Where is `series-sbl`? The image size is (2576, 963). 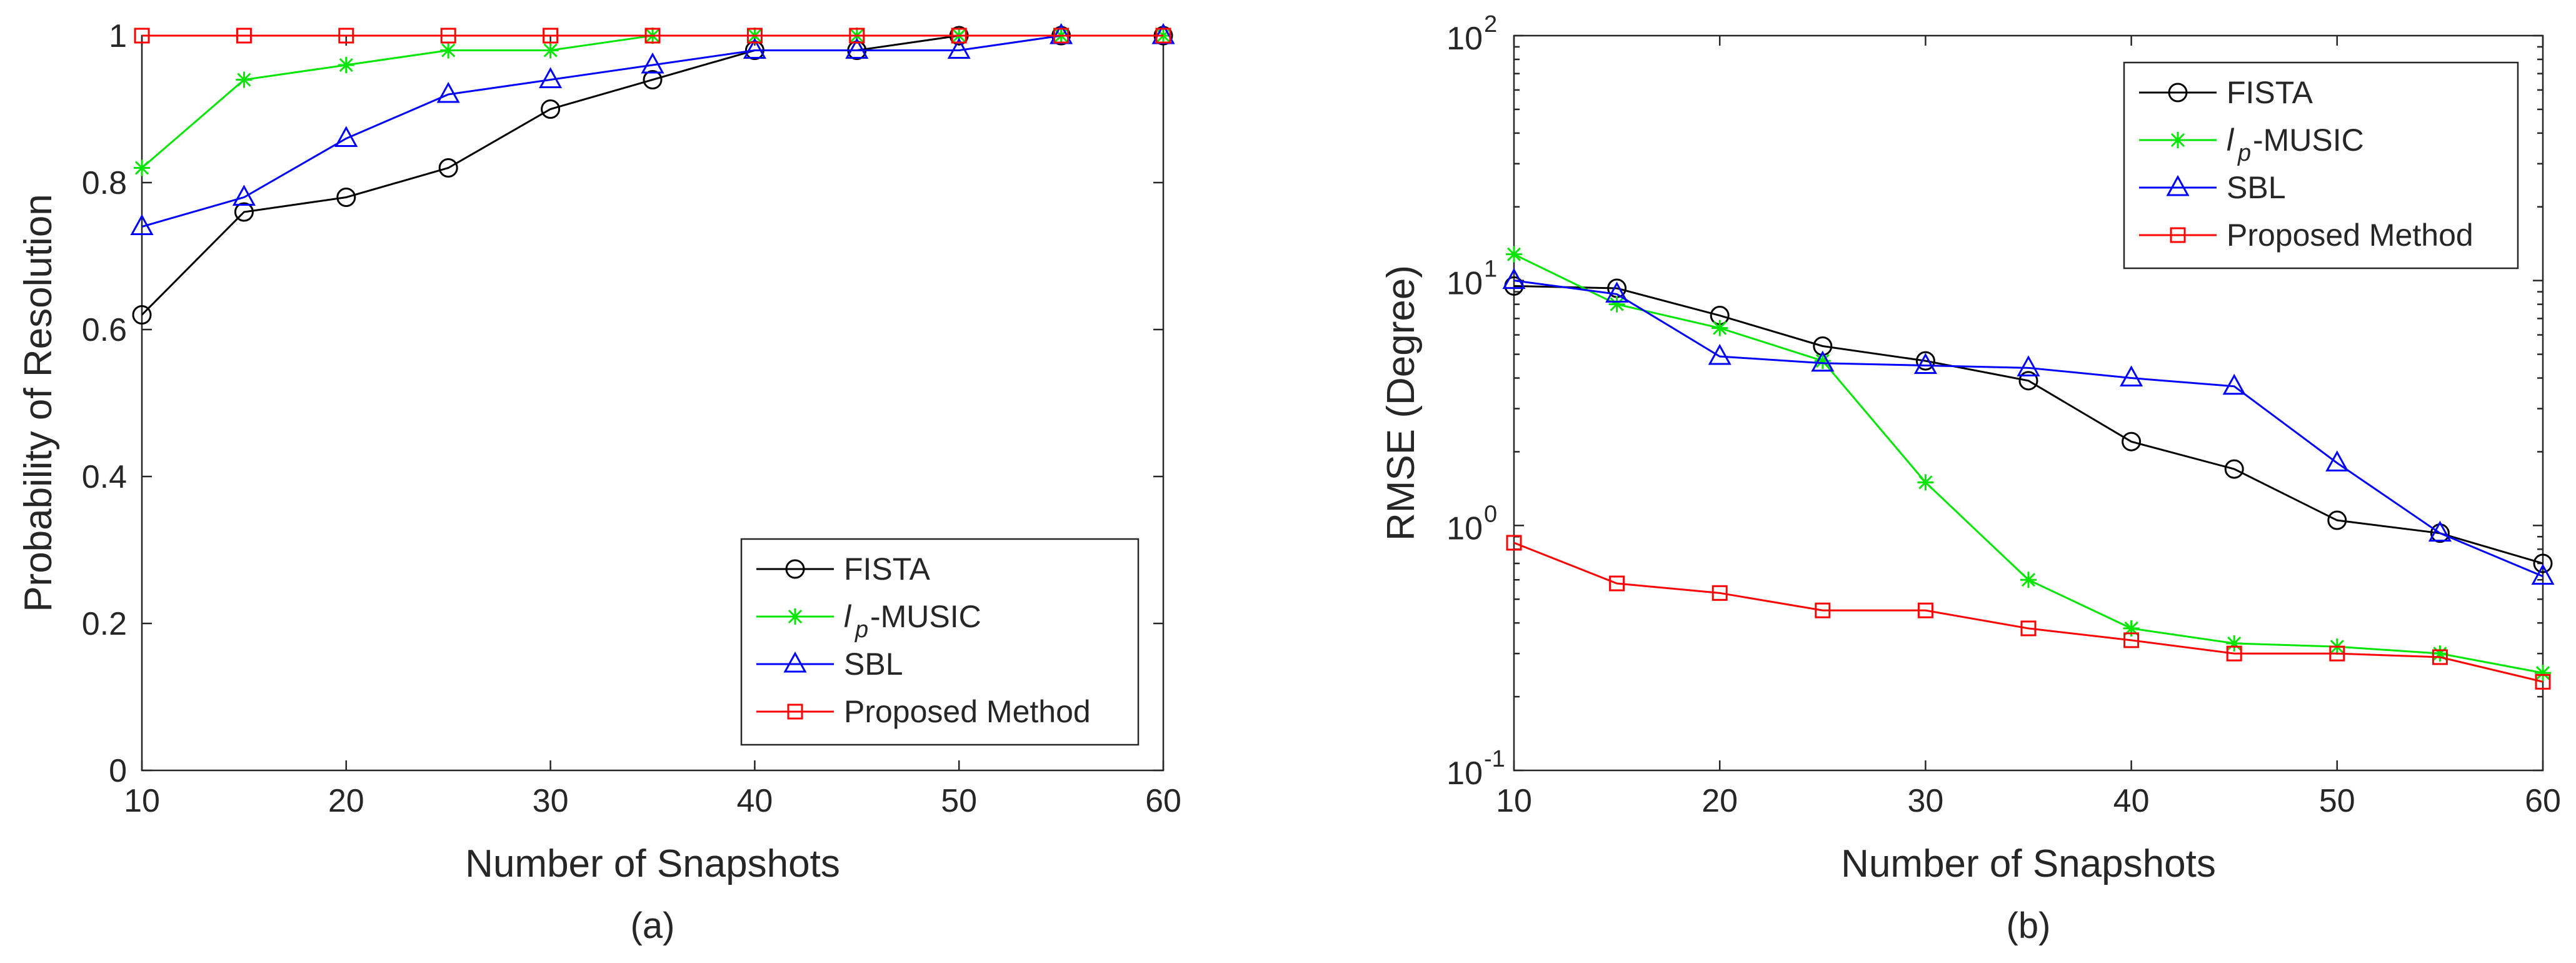 series-sbl is located at coordinates (2028, 426).